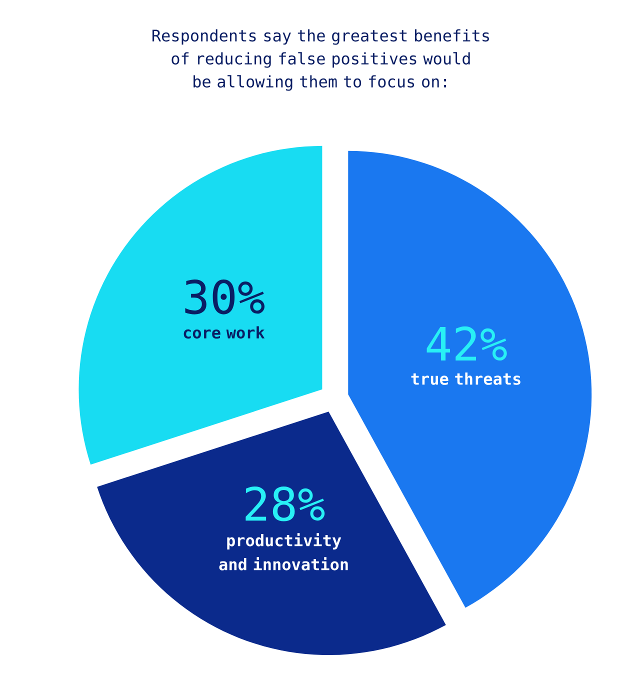  I want to click on data-label: 30%, so click(225, 297).